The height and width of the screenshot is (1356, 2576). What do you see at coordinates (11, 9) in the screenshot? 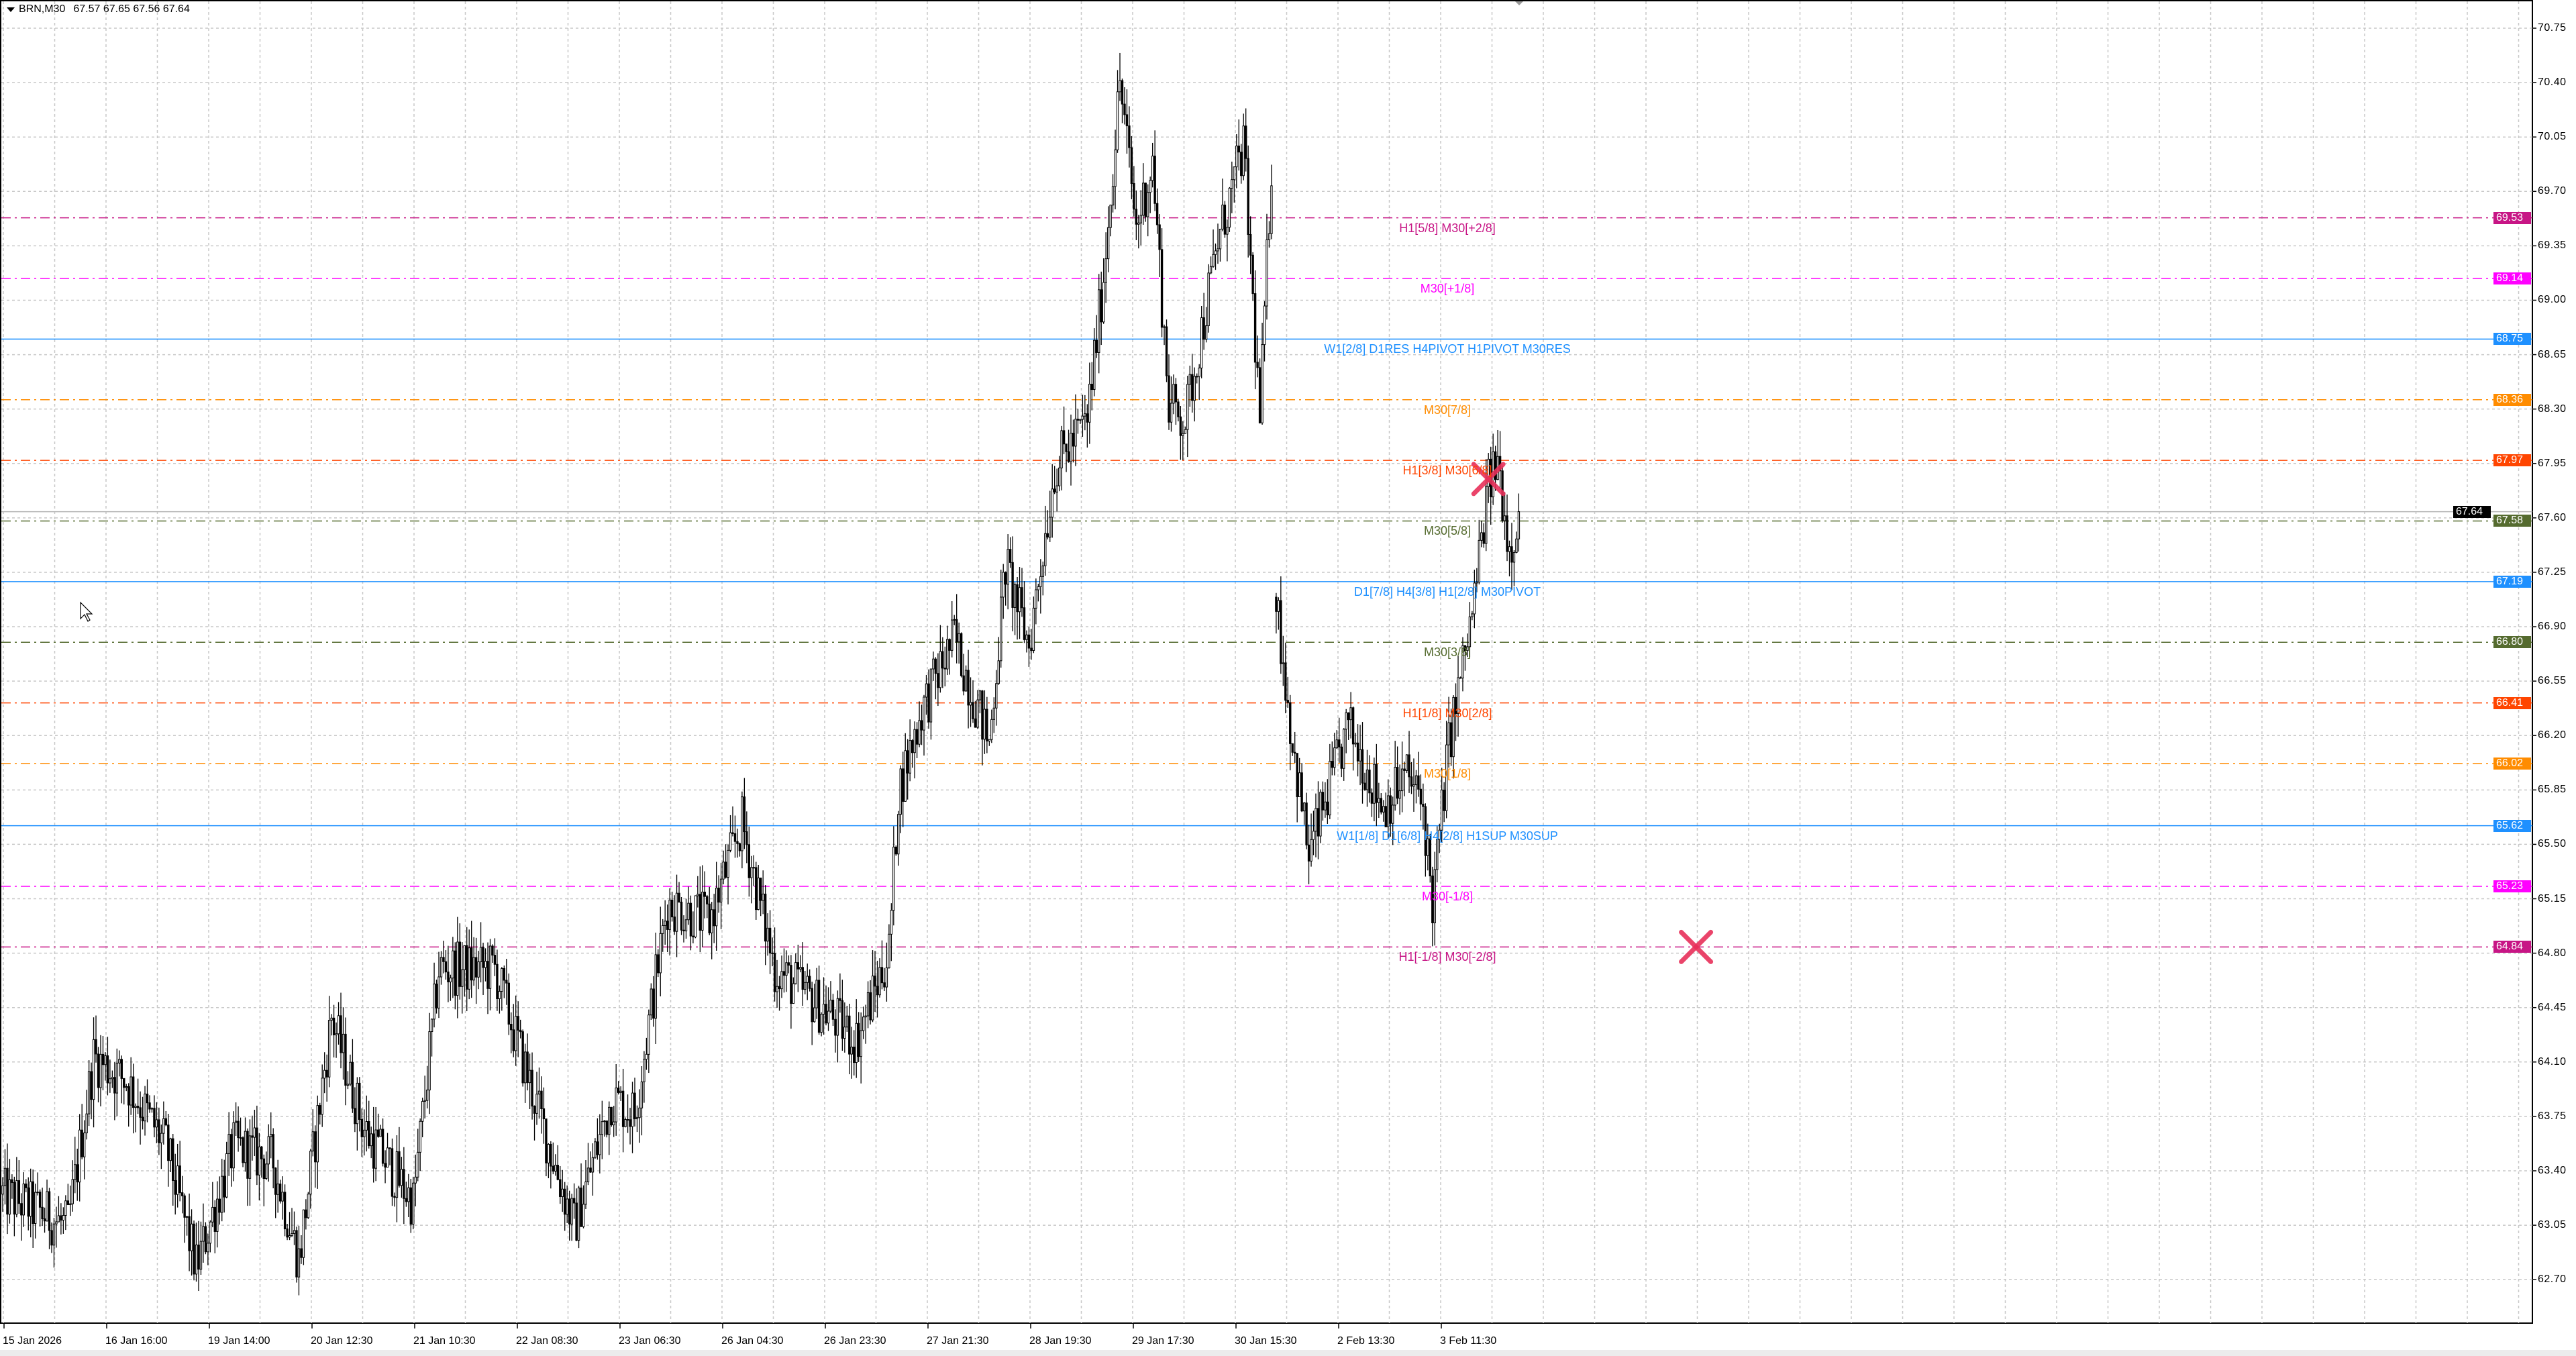
I see `dropdown-triangle-icon` at bounding box center [11, 9].